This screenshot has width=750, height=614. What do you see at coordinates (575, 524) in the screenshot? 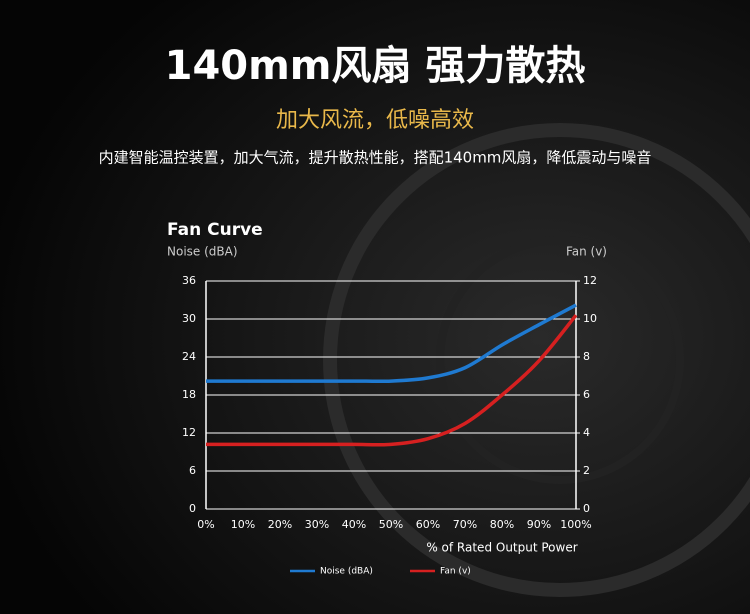
I see `x-tick-label: 100%` at bounding box center [575, 524].